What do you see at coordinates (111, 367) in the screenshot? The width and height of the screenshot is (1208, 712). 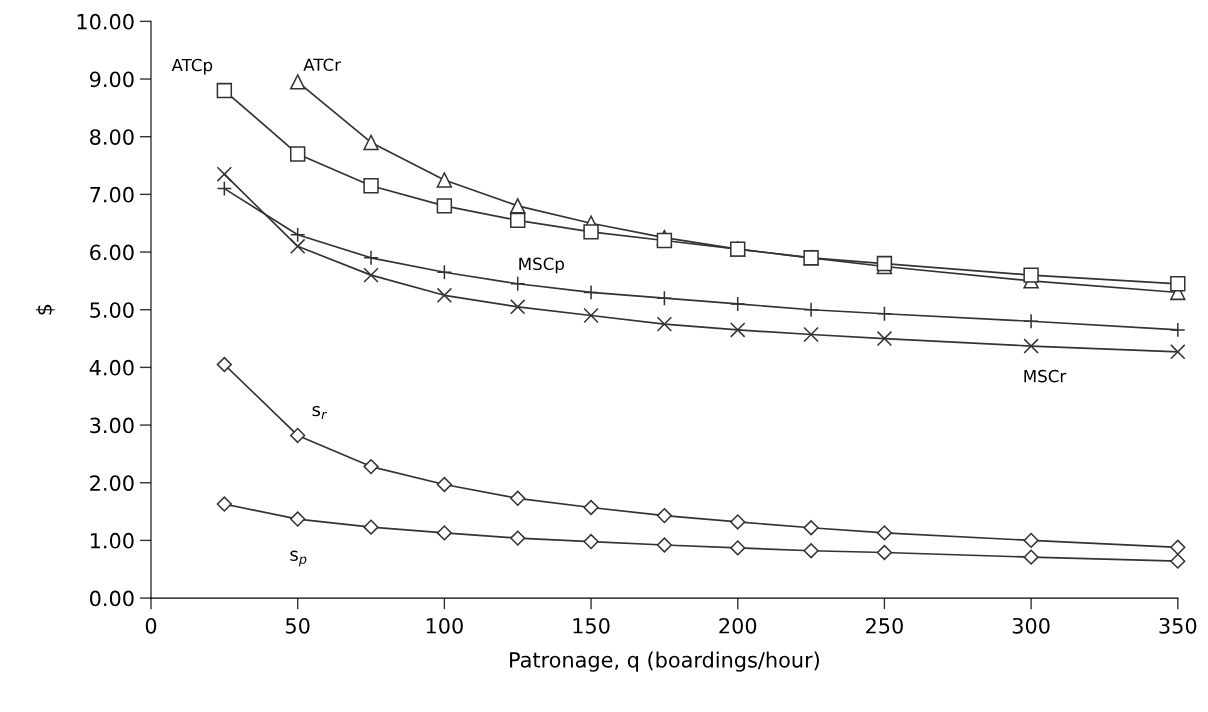 I see `y-tick-label: 4.00` at bounding box center [111, 367].